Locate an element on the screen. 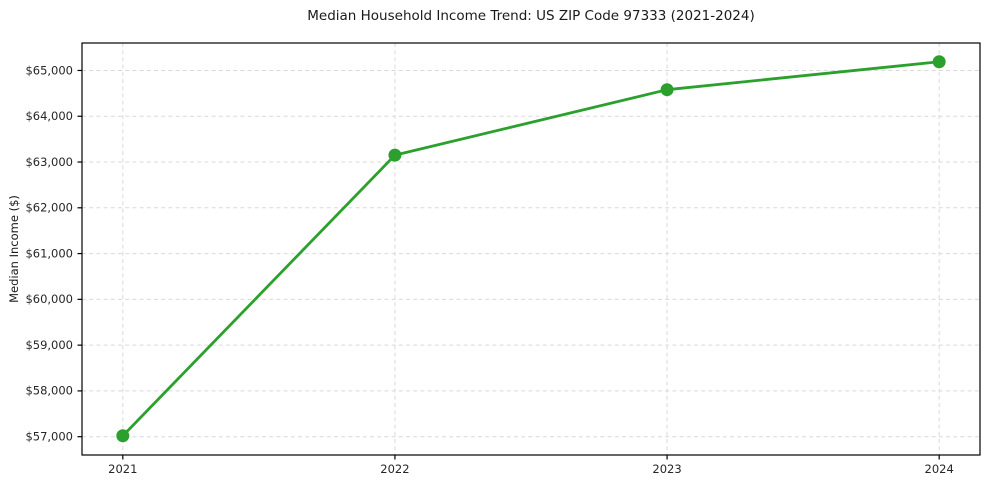 The image size is (989, 490). y-tick-label: $63,000 is located at coordinates (49, 162).